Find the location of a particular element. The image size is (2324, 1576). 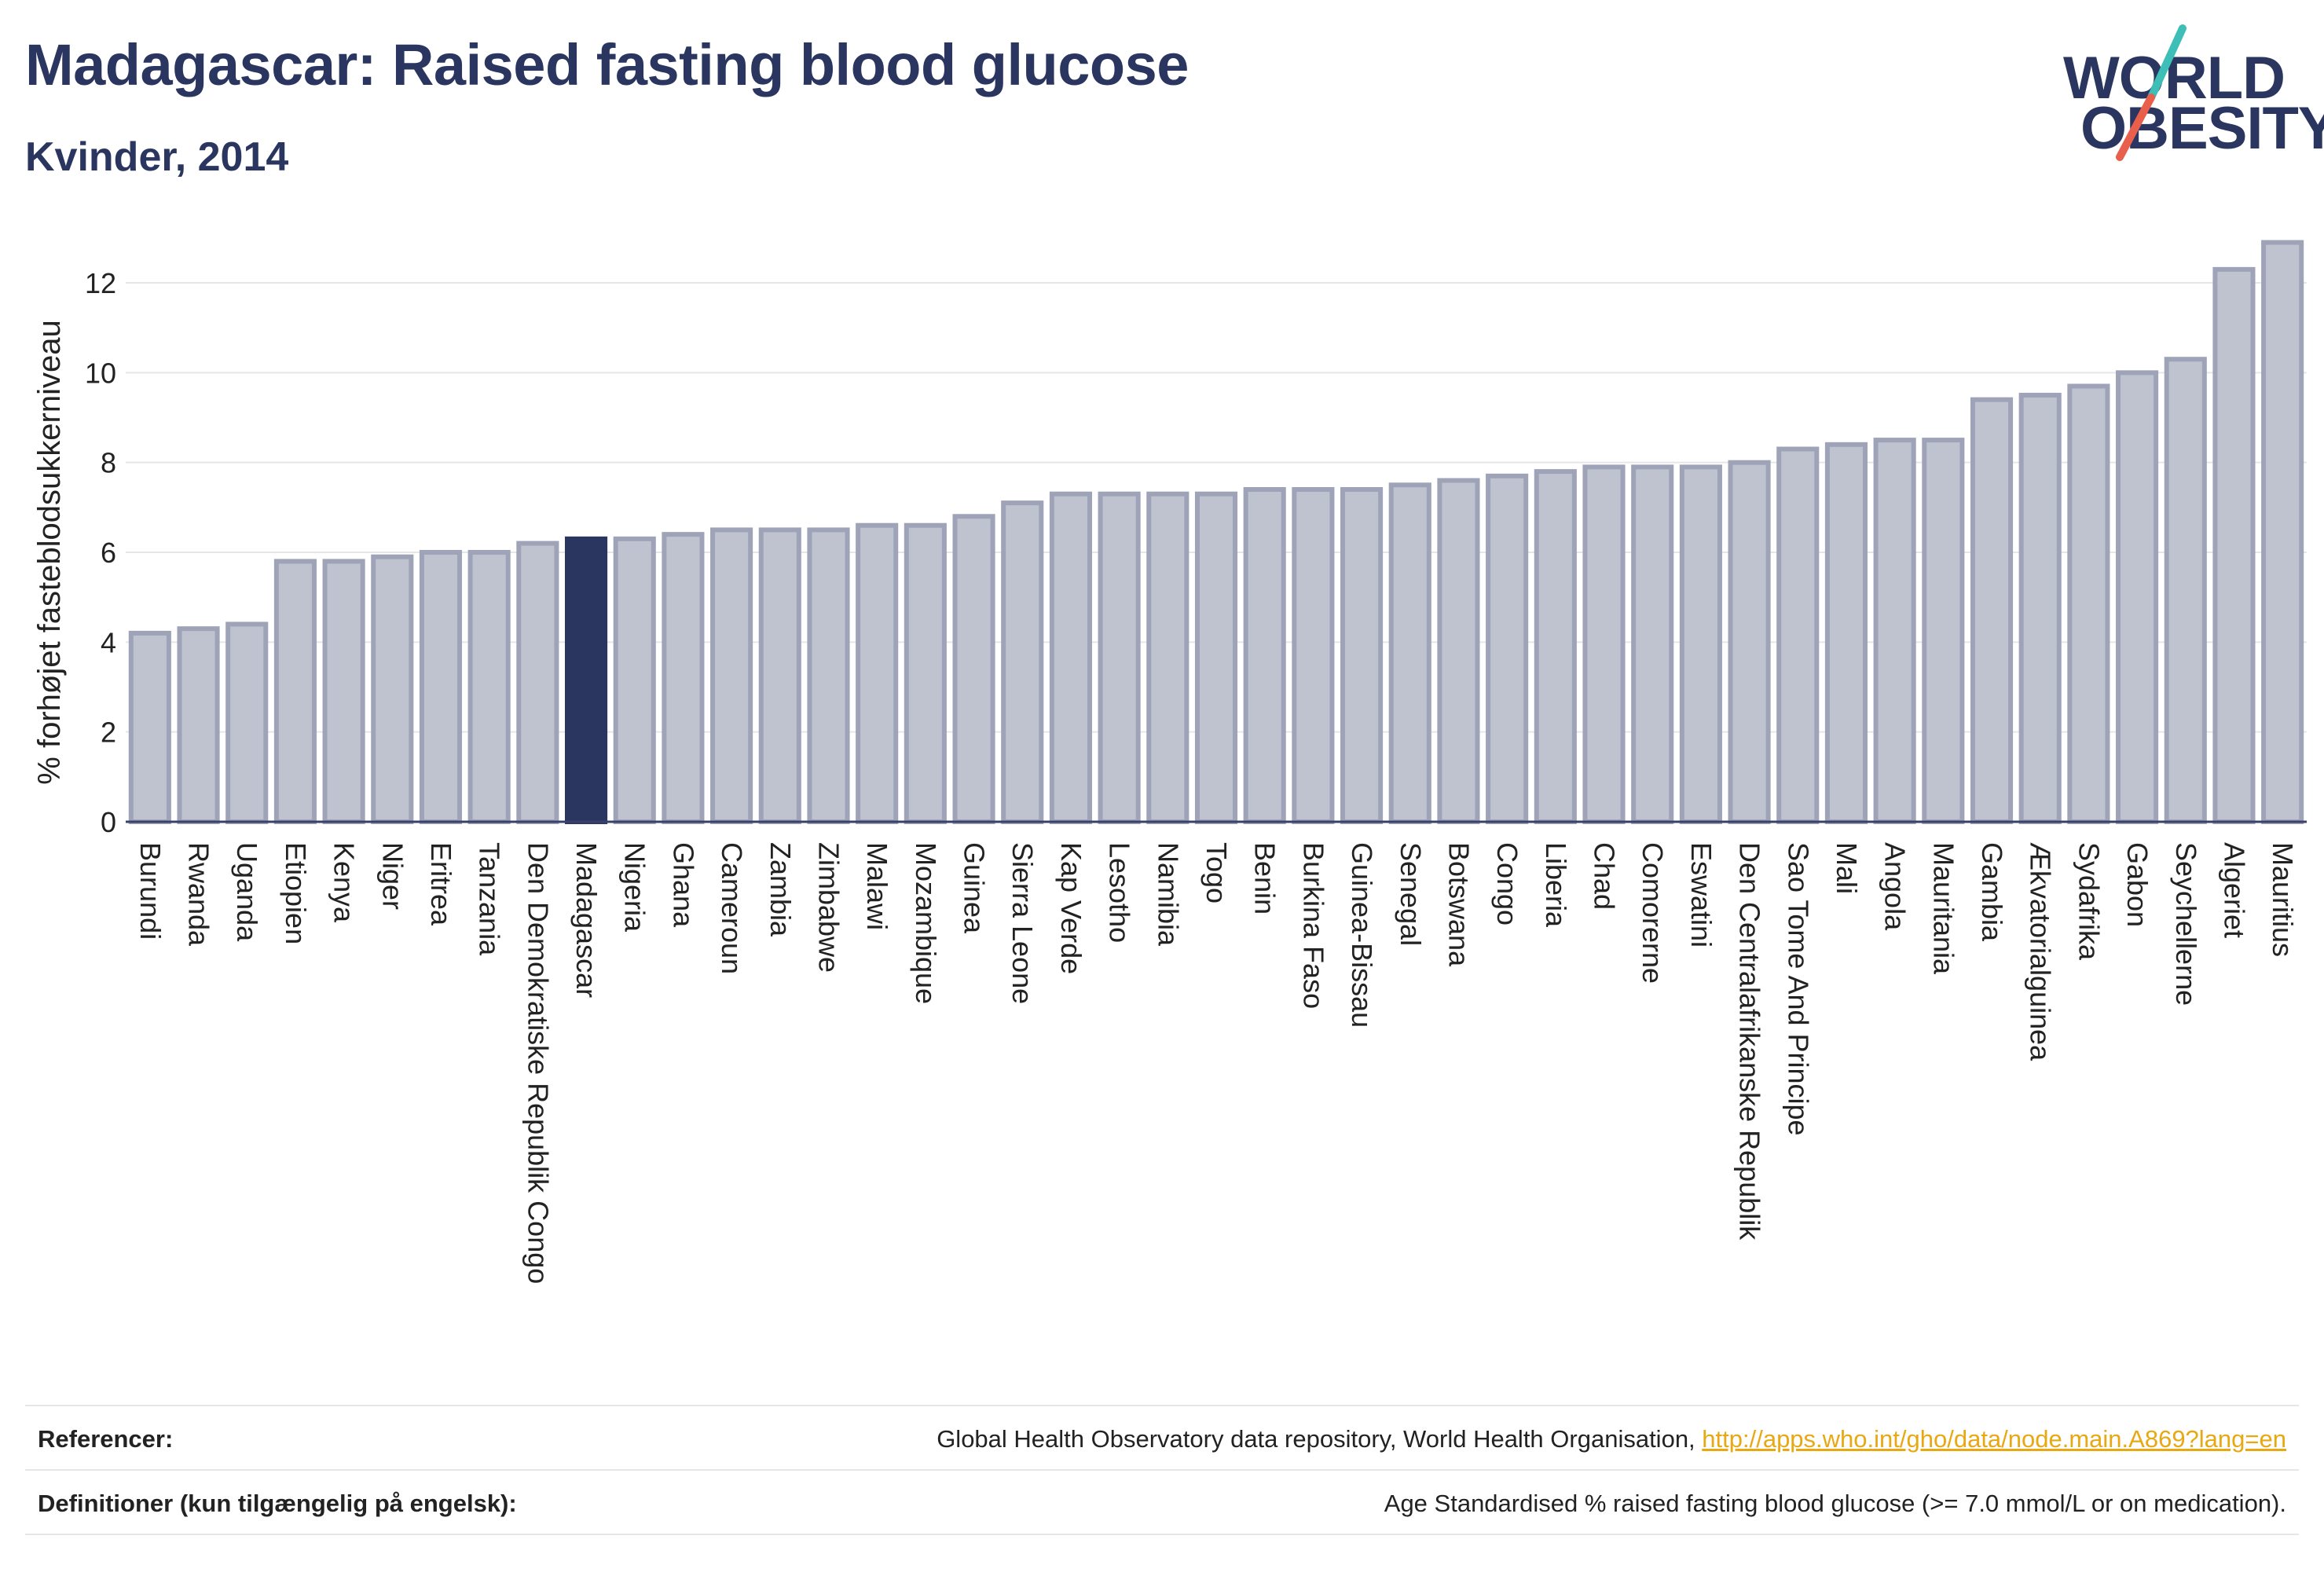

x-tick-label: Malawi is located at coordinates (877, 886).